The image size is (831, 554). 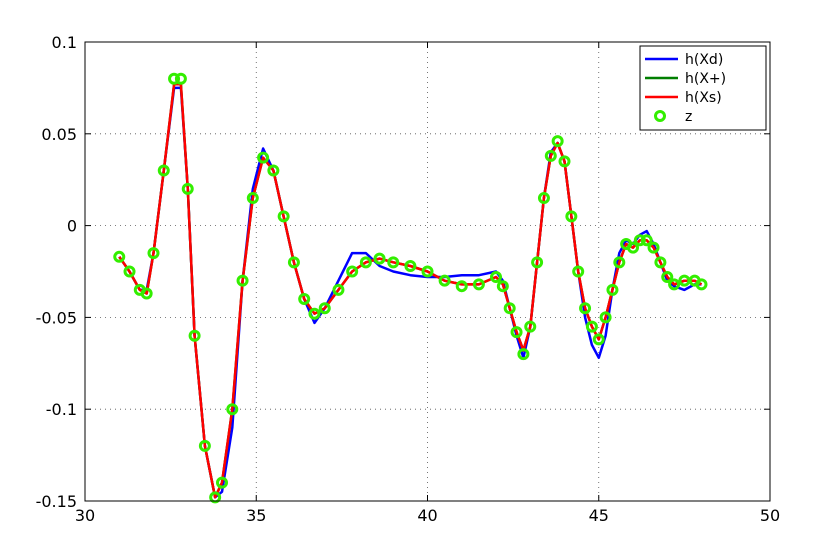 What do you see at coordinates (59, 134) in the screenshot?
I see `y-tick-label: 0.05` at bounding box center [59, 134].